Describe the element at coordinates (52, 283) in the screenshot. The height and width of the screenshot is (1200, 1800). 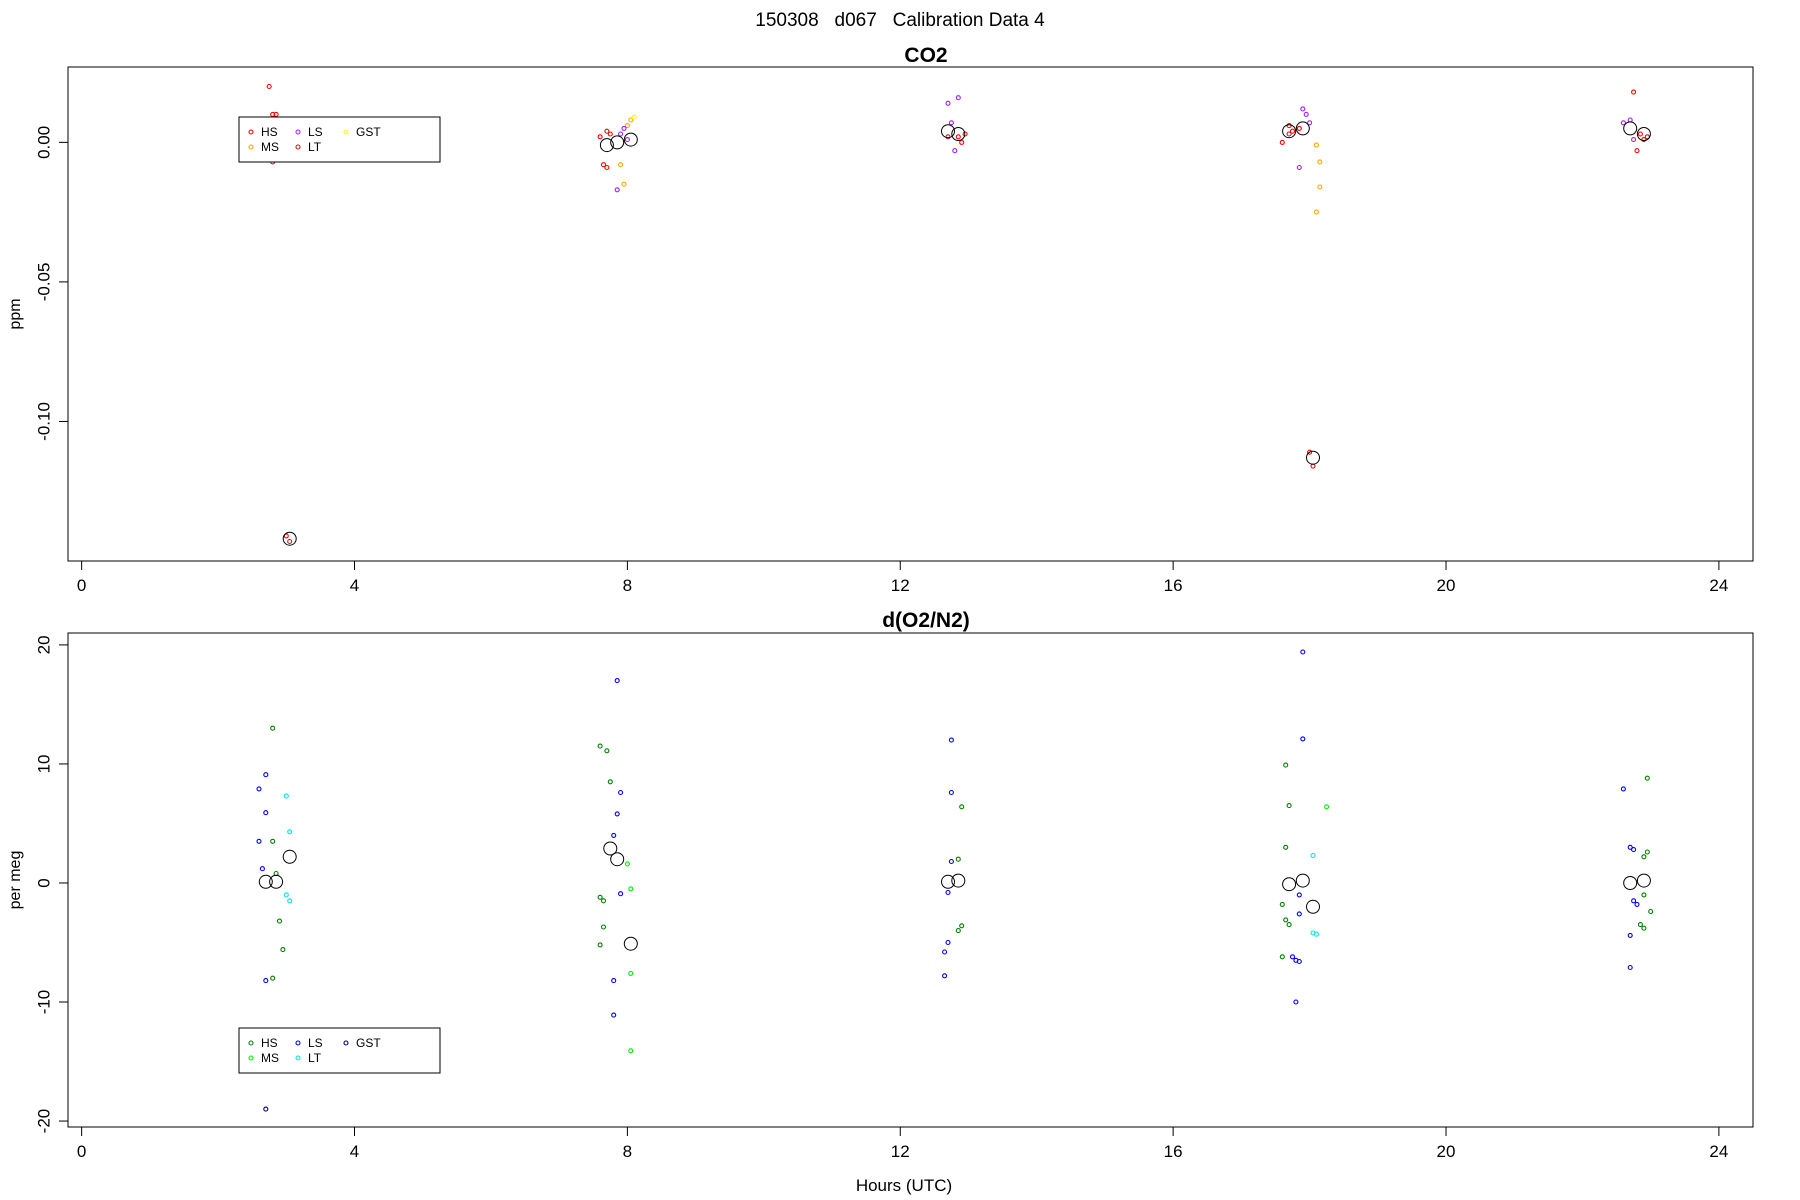
I see `co2-y-axis: 0.00 -0.05 -0.10` at that location.